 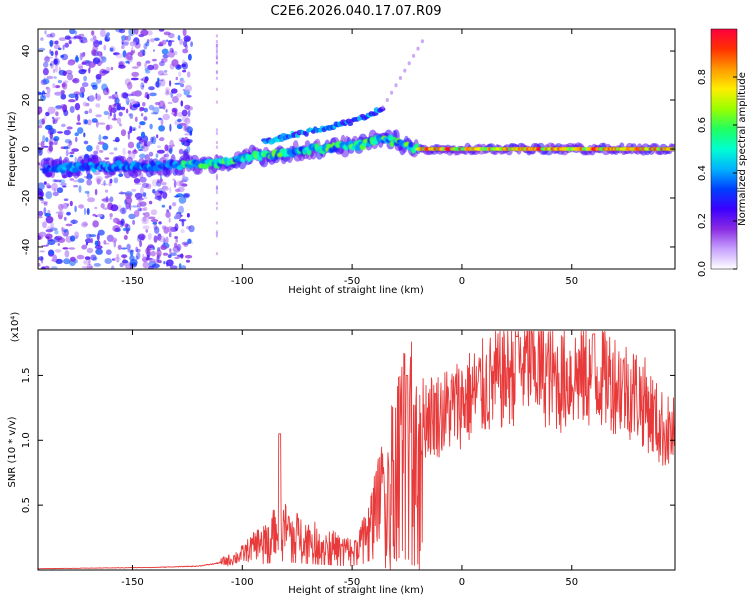 I want to click on snr-ytick-label: 1.5, so click(x=26, y=375).